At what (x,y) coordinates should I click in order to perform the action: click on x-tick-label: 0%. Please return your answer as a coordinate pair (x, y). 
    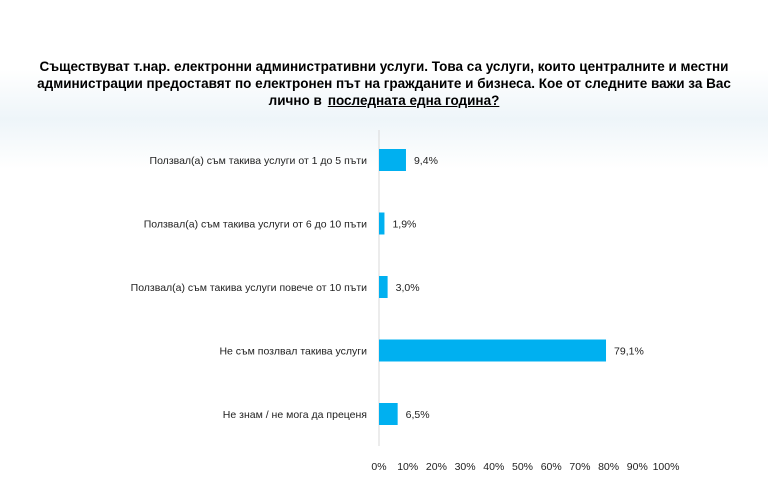
    Looking at the image, I should click on (378, 467).